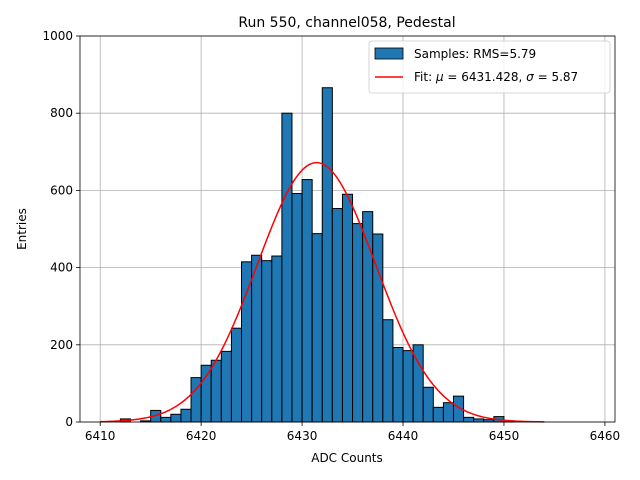 This screenshot has width=640, height=480. Describe the element at coordinates (22, 229) in the screenshot. I see `y-axis-label: Entries` at that location.